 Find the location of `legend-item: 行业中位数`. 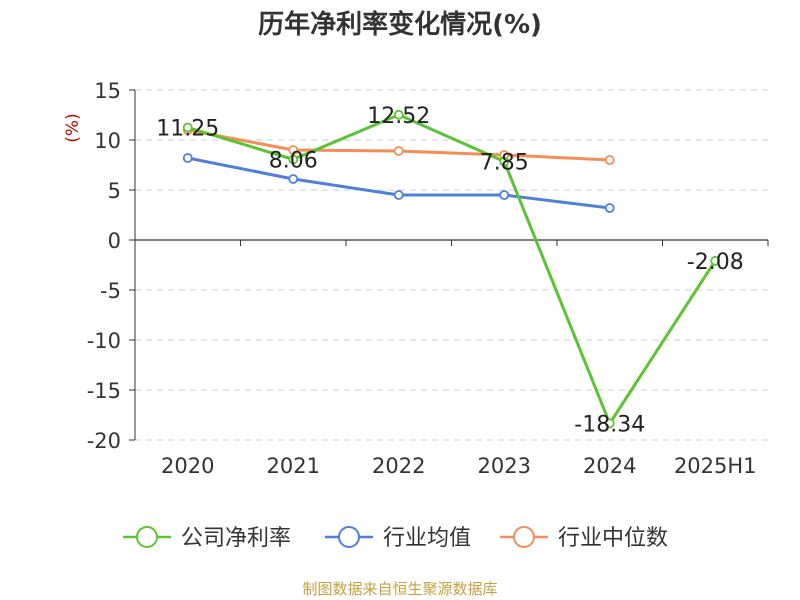

legend-item: 行业中位数 is located at coordinates (584, 538).